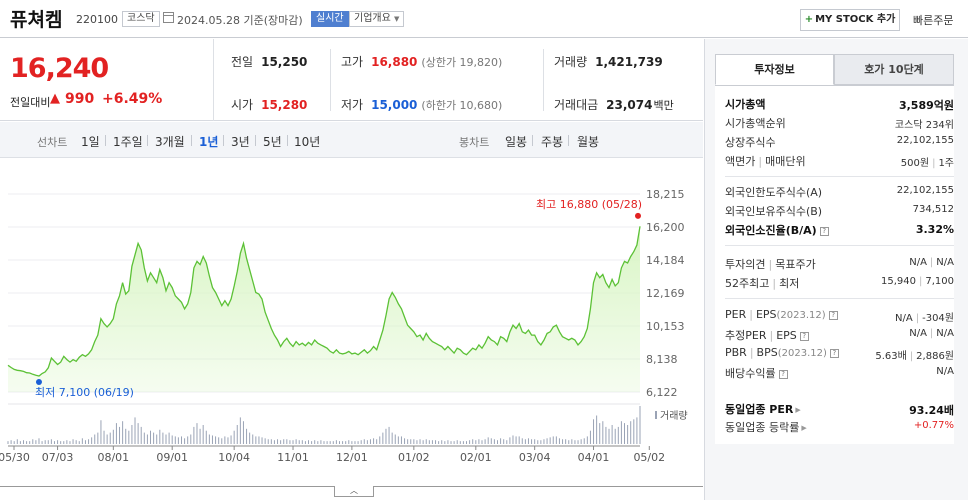 The image size is (968, 500). I want to click on cap-rank-label: 시가총액순위, so click(755, 123).